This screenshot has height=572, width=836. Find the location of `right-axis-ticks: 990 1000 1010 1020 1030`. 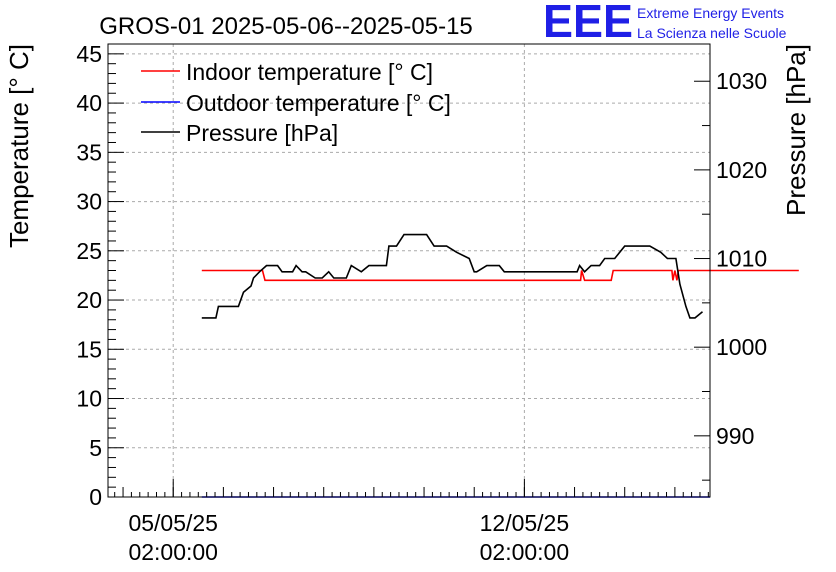

right-axis-ticks: 990 1000 1010 1020 1030 is located at coordinates (730, 274).